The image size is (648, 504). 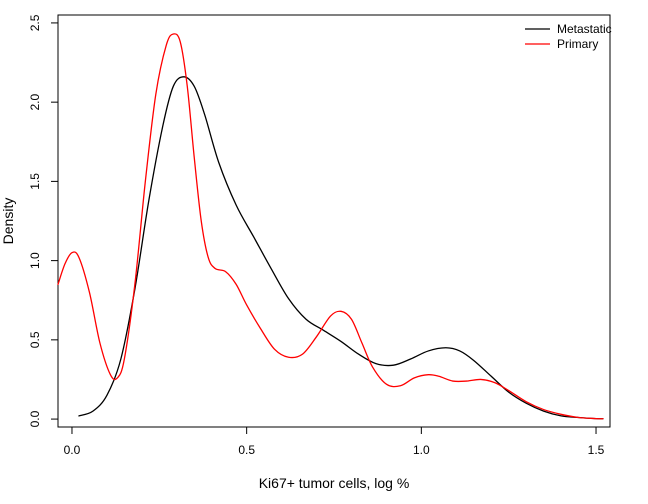 What do you see at coordinates (35, 260) in the screenshot?
I see `y-tick-label-2: 1.0` at bounding box center [35, 260].